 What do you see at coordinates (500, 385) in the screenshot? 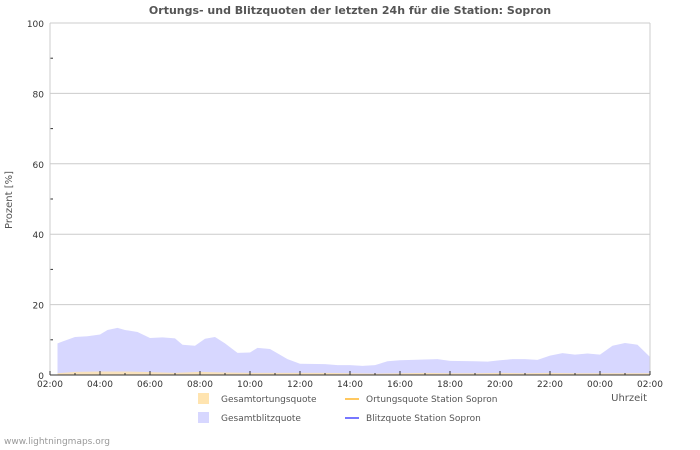
I see `x-tick-label: 20:00` at bounding box center [500, 385].